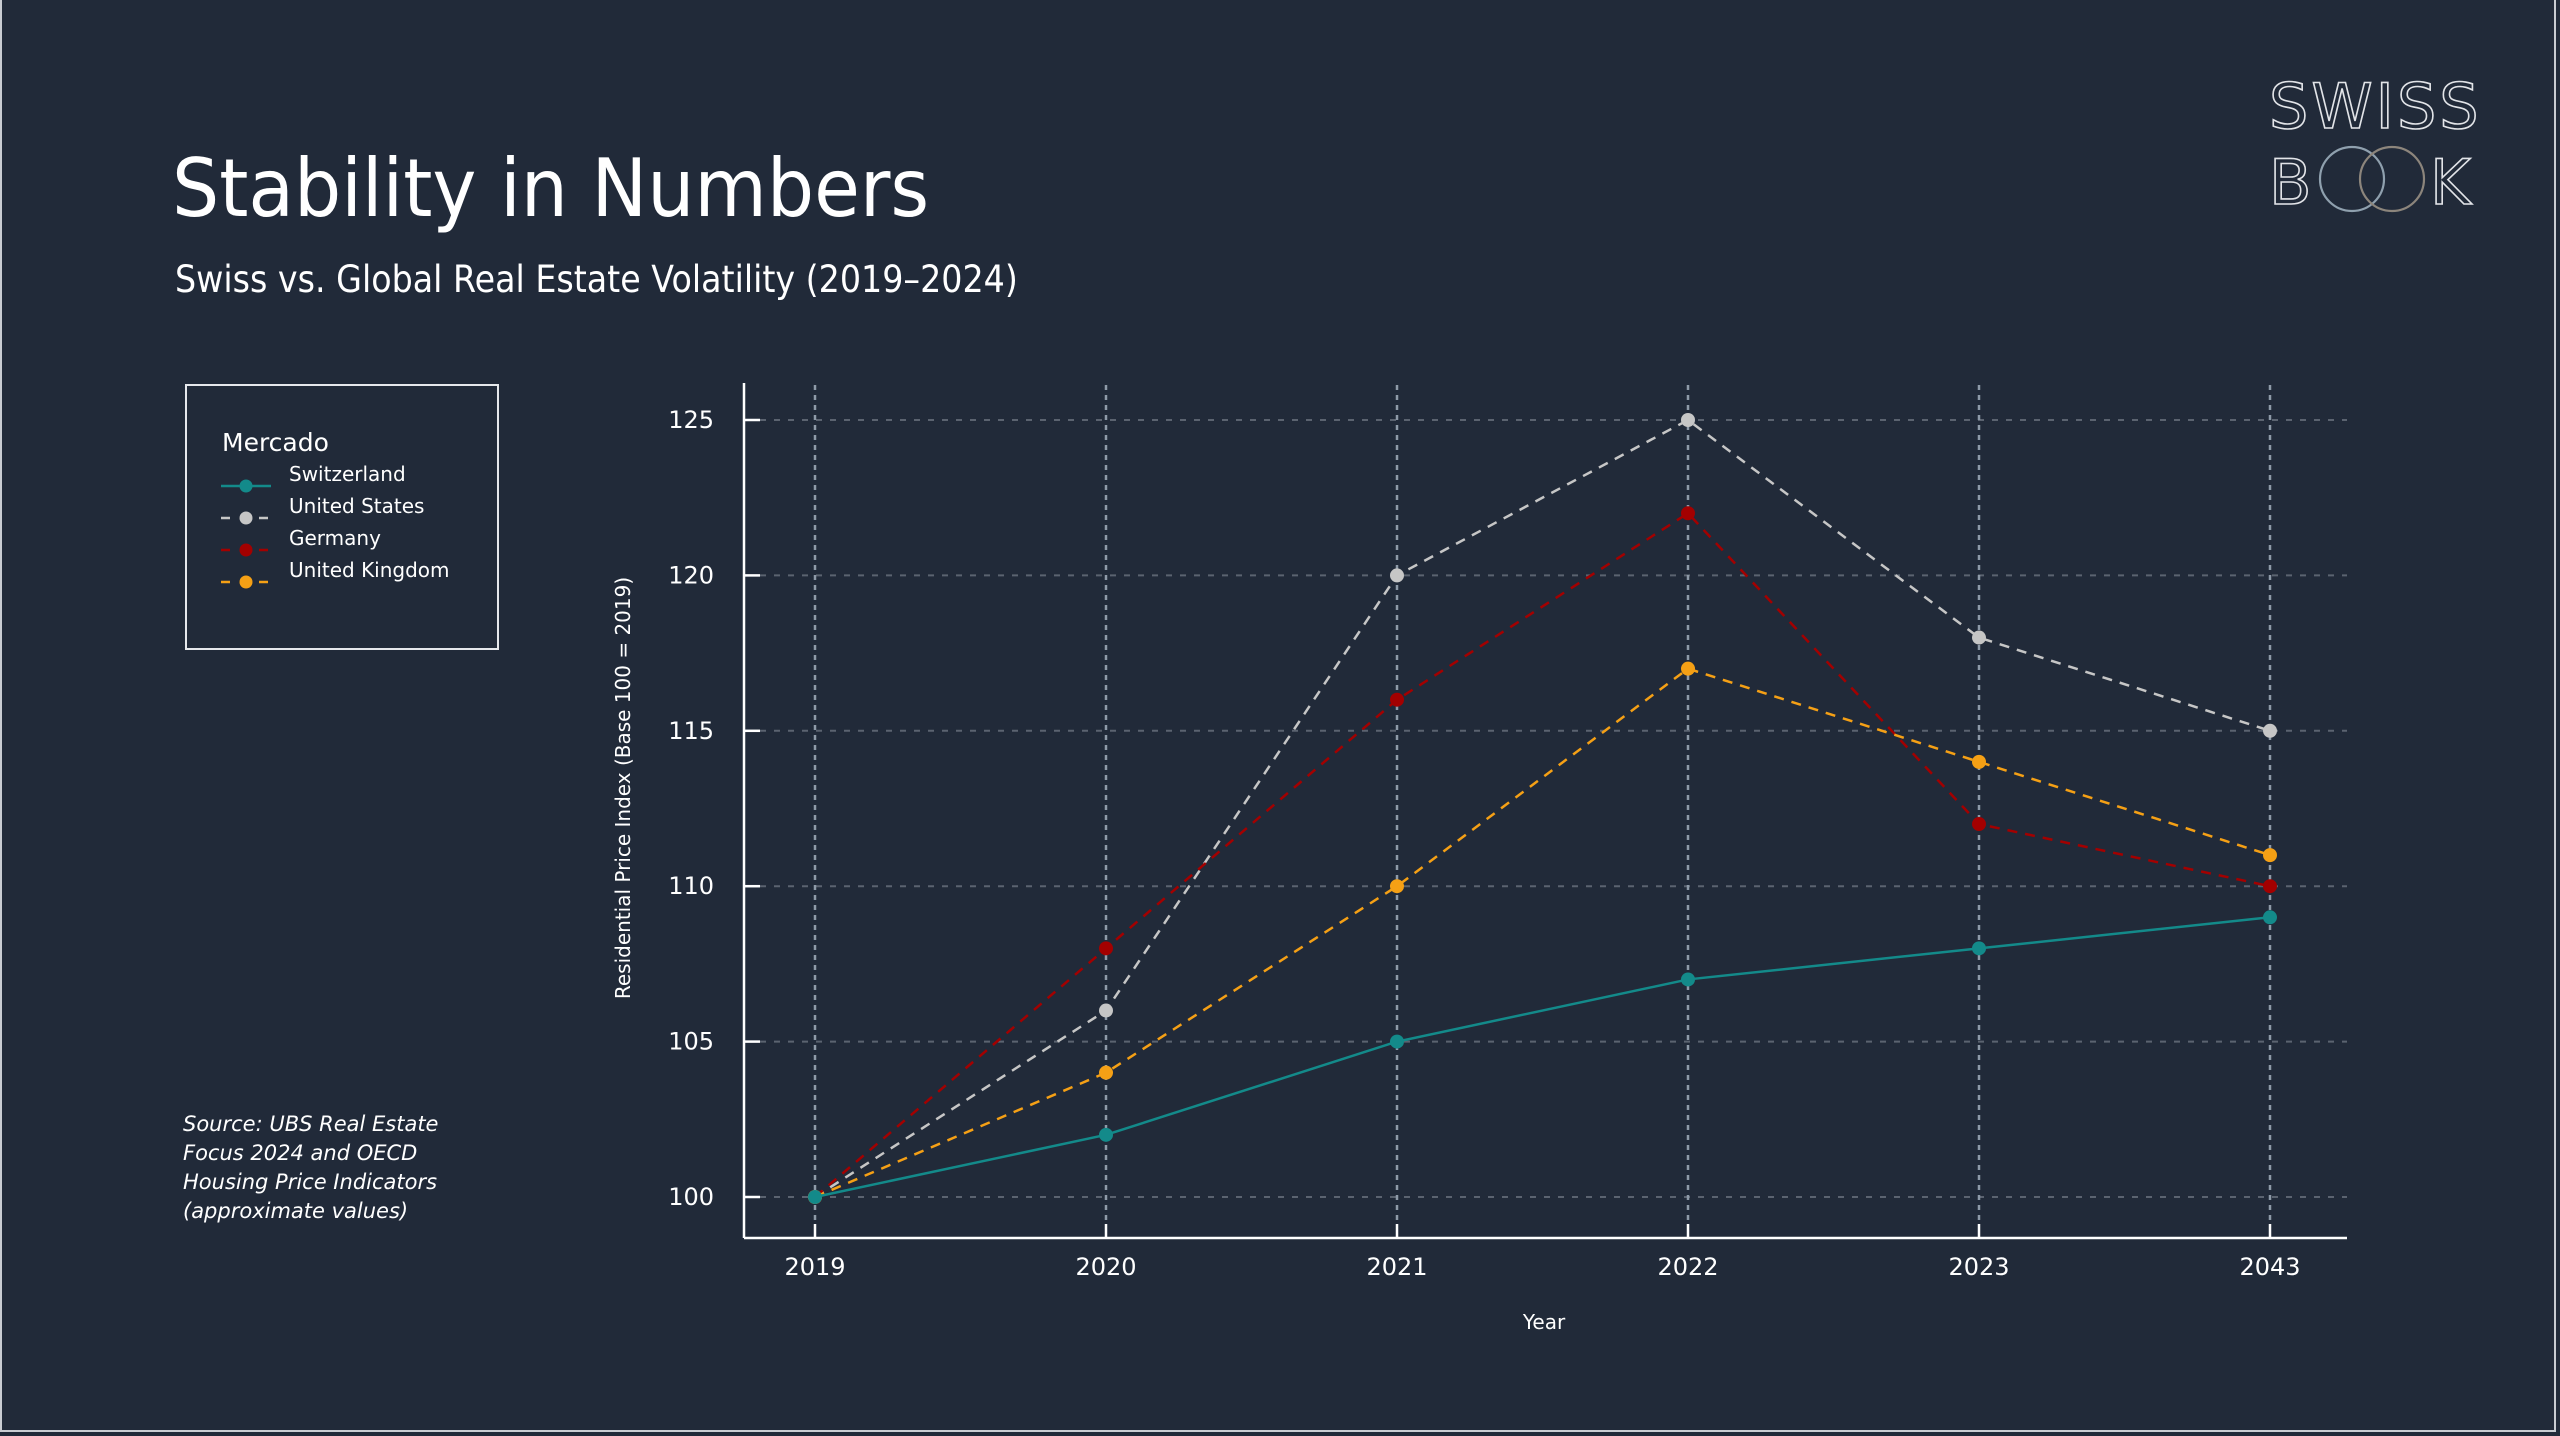 The image size is (2560, 1436). Describe the element at coordinates (335, 538) in the screenshot. I see `legend-label: Germany` at that location.